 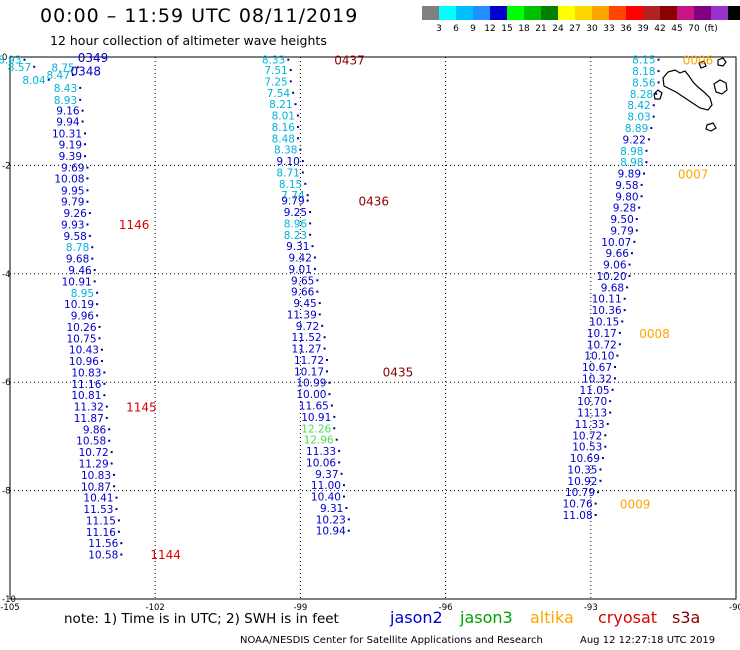 What do you see at coordinates (307, 327) in the screenshot?
I see `swh-value: 9.72` at bounding box center [307, 327].